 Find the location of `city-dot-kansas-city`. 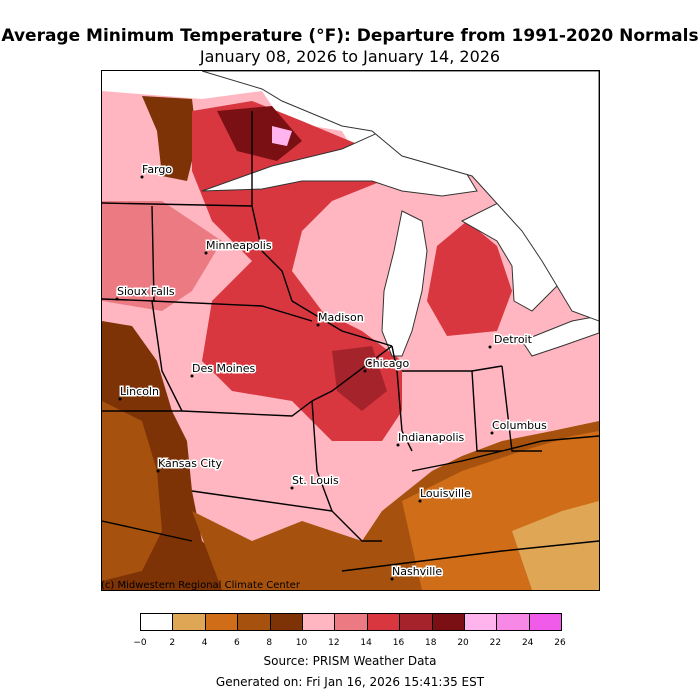

city-dot-kansas-city is located at coordinates (158, 471).